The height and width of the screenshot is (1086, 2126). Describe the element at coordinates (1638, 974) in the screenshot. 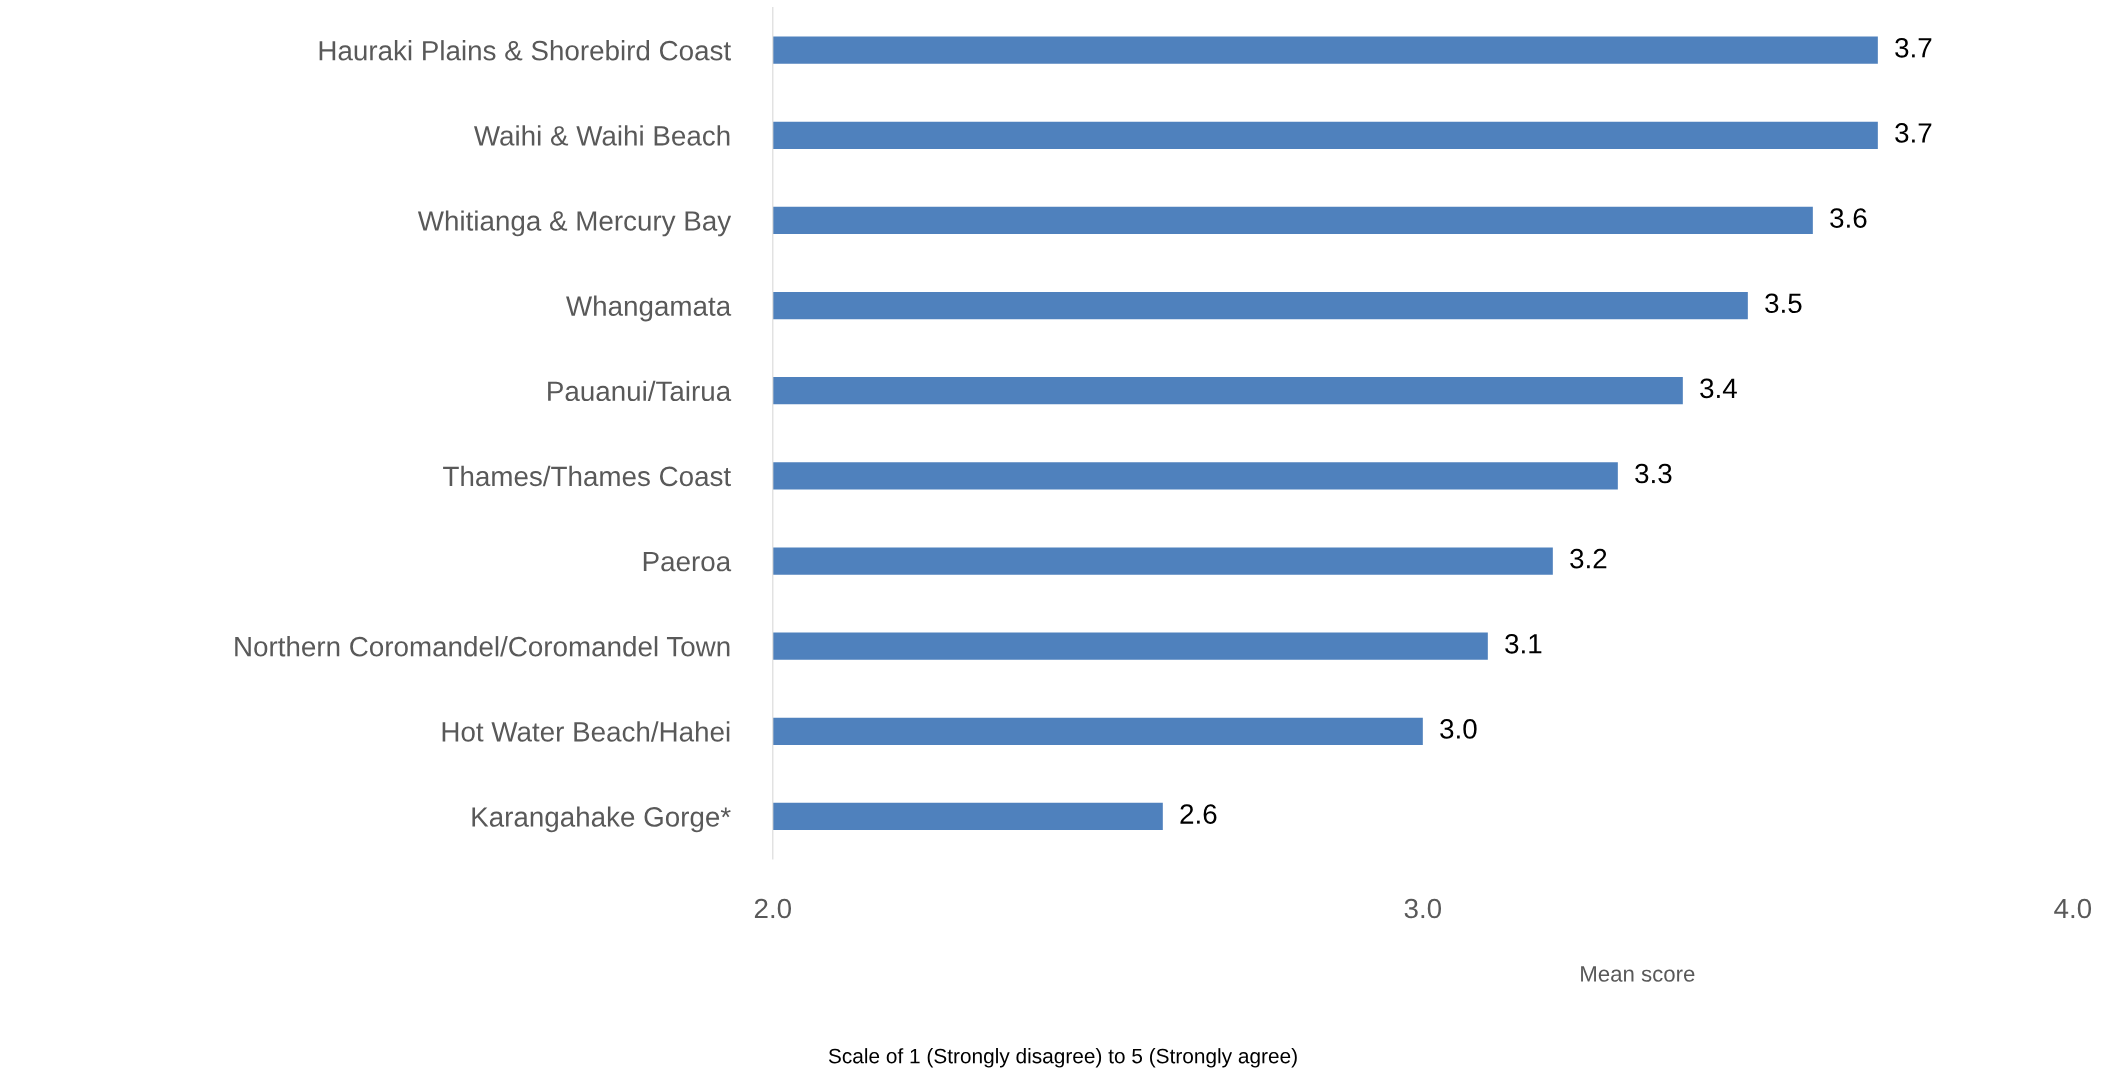

I see `x-axis-title: Mean score` at that location.